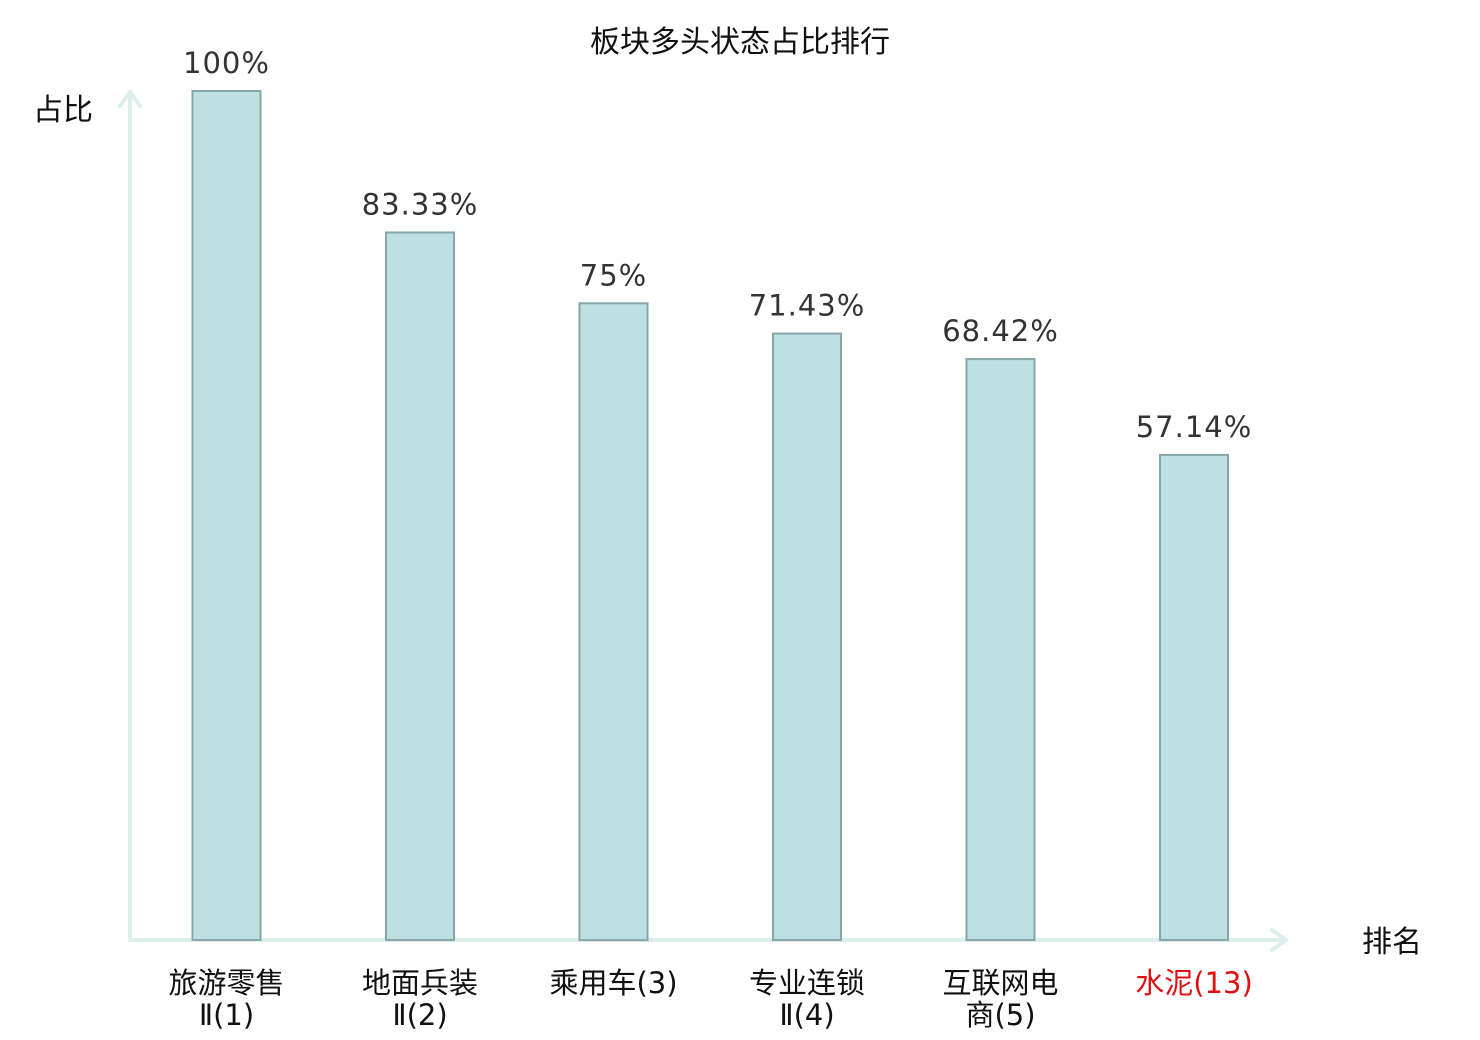  I want to click on category-label-4: 专业连锁 Ⅱ(4), so click(807, 999).